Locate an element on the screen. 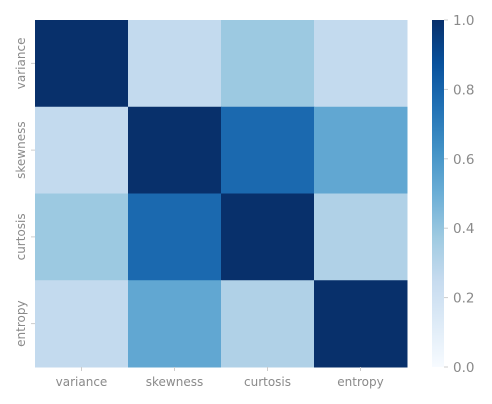 The height and width of the screenshot is (404, 492). heatmap-cell-skewness-skewness is located at coordinates (175, 150).